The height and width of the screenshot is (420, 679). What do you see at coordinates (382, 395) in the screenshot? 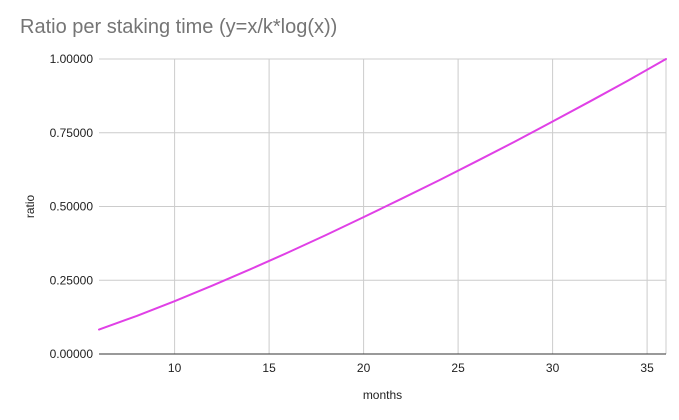
I see `x-axis-label: months` at bounding box center [382, 395].